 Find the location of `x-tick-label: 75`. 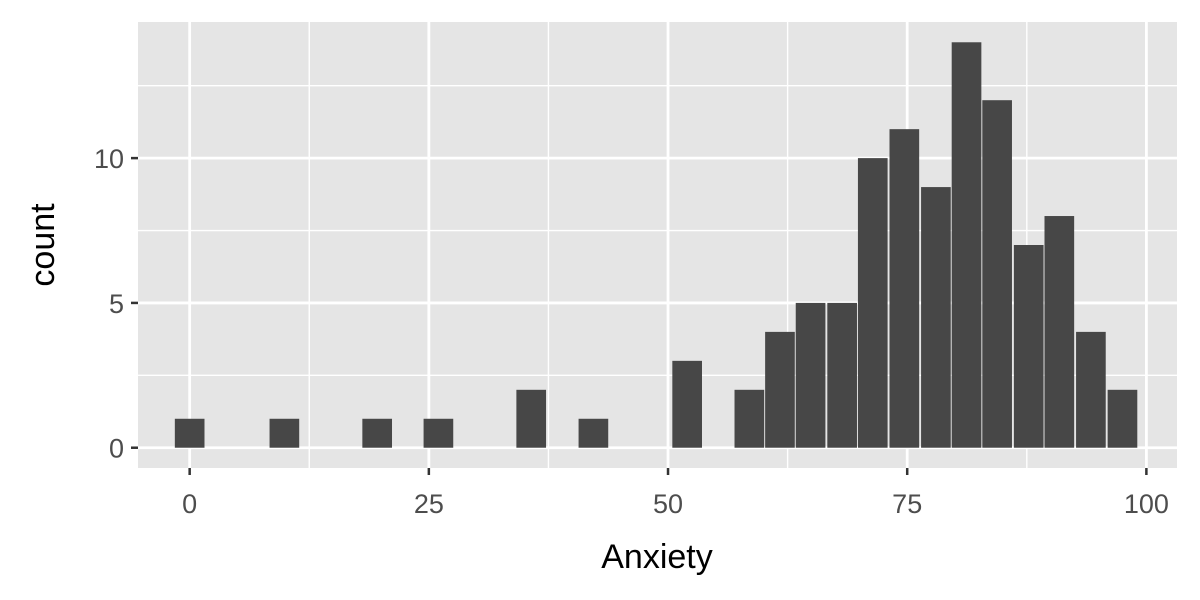

x-tick-label: 75 is located at coordinates (907, 504).